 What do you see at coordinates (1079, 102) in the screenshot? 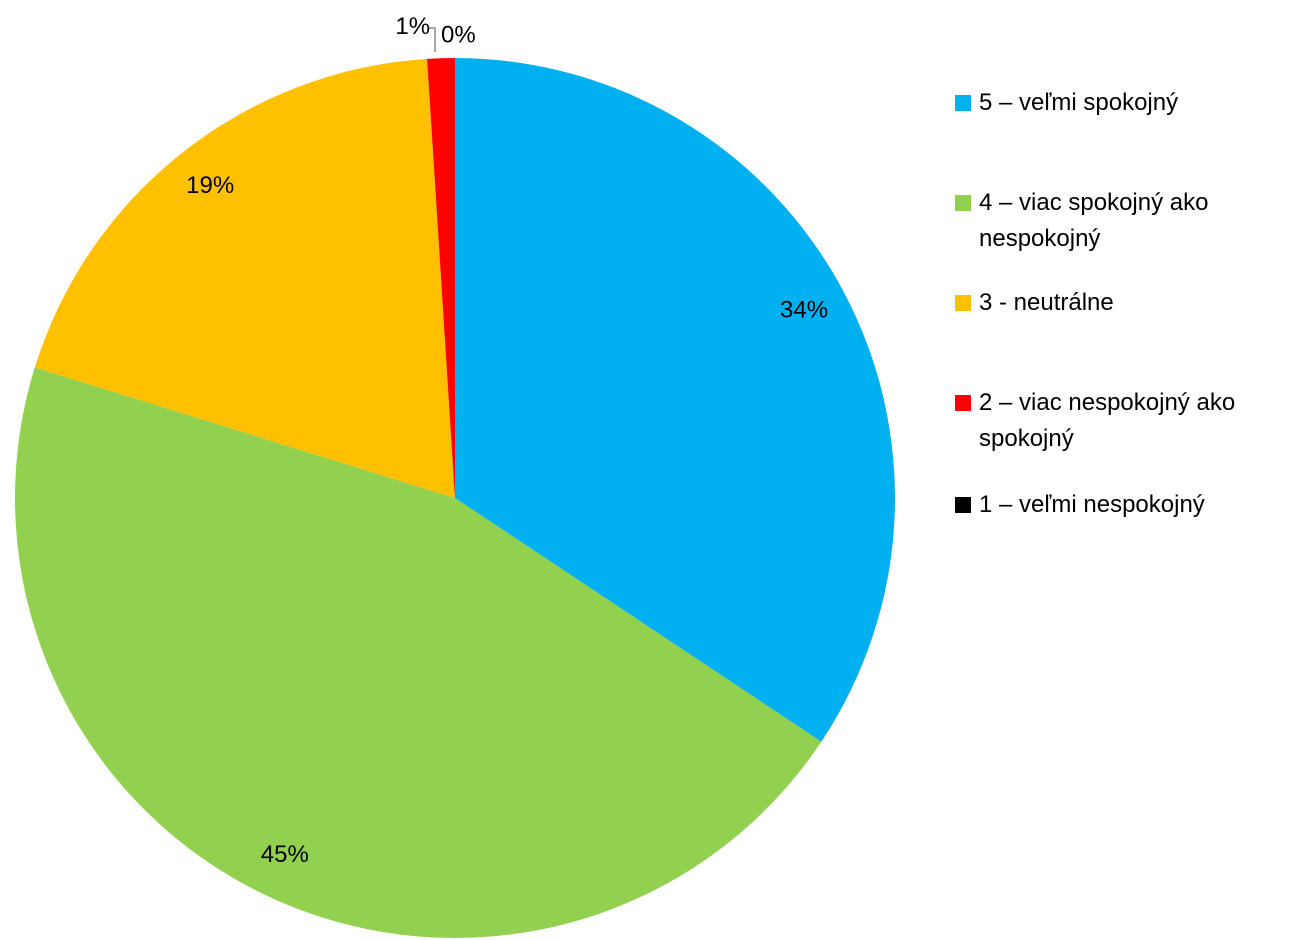
I see `legend-label: 5 – veľmi spokojný` at bounding box center [1079, 102].